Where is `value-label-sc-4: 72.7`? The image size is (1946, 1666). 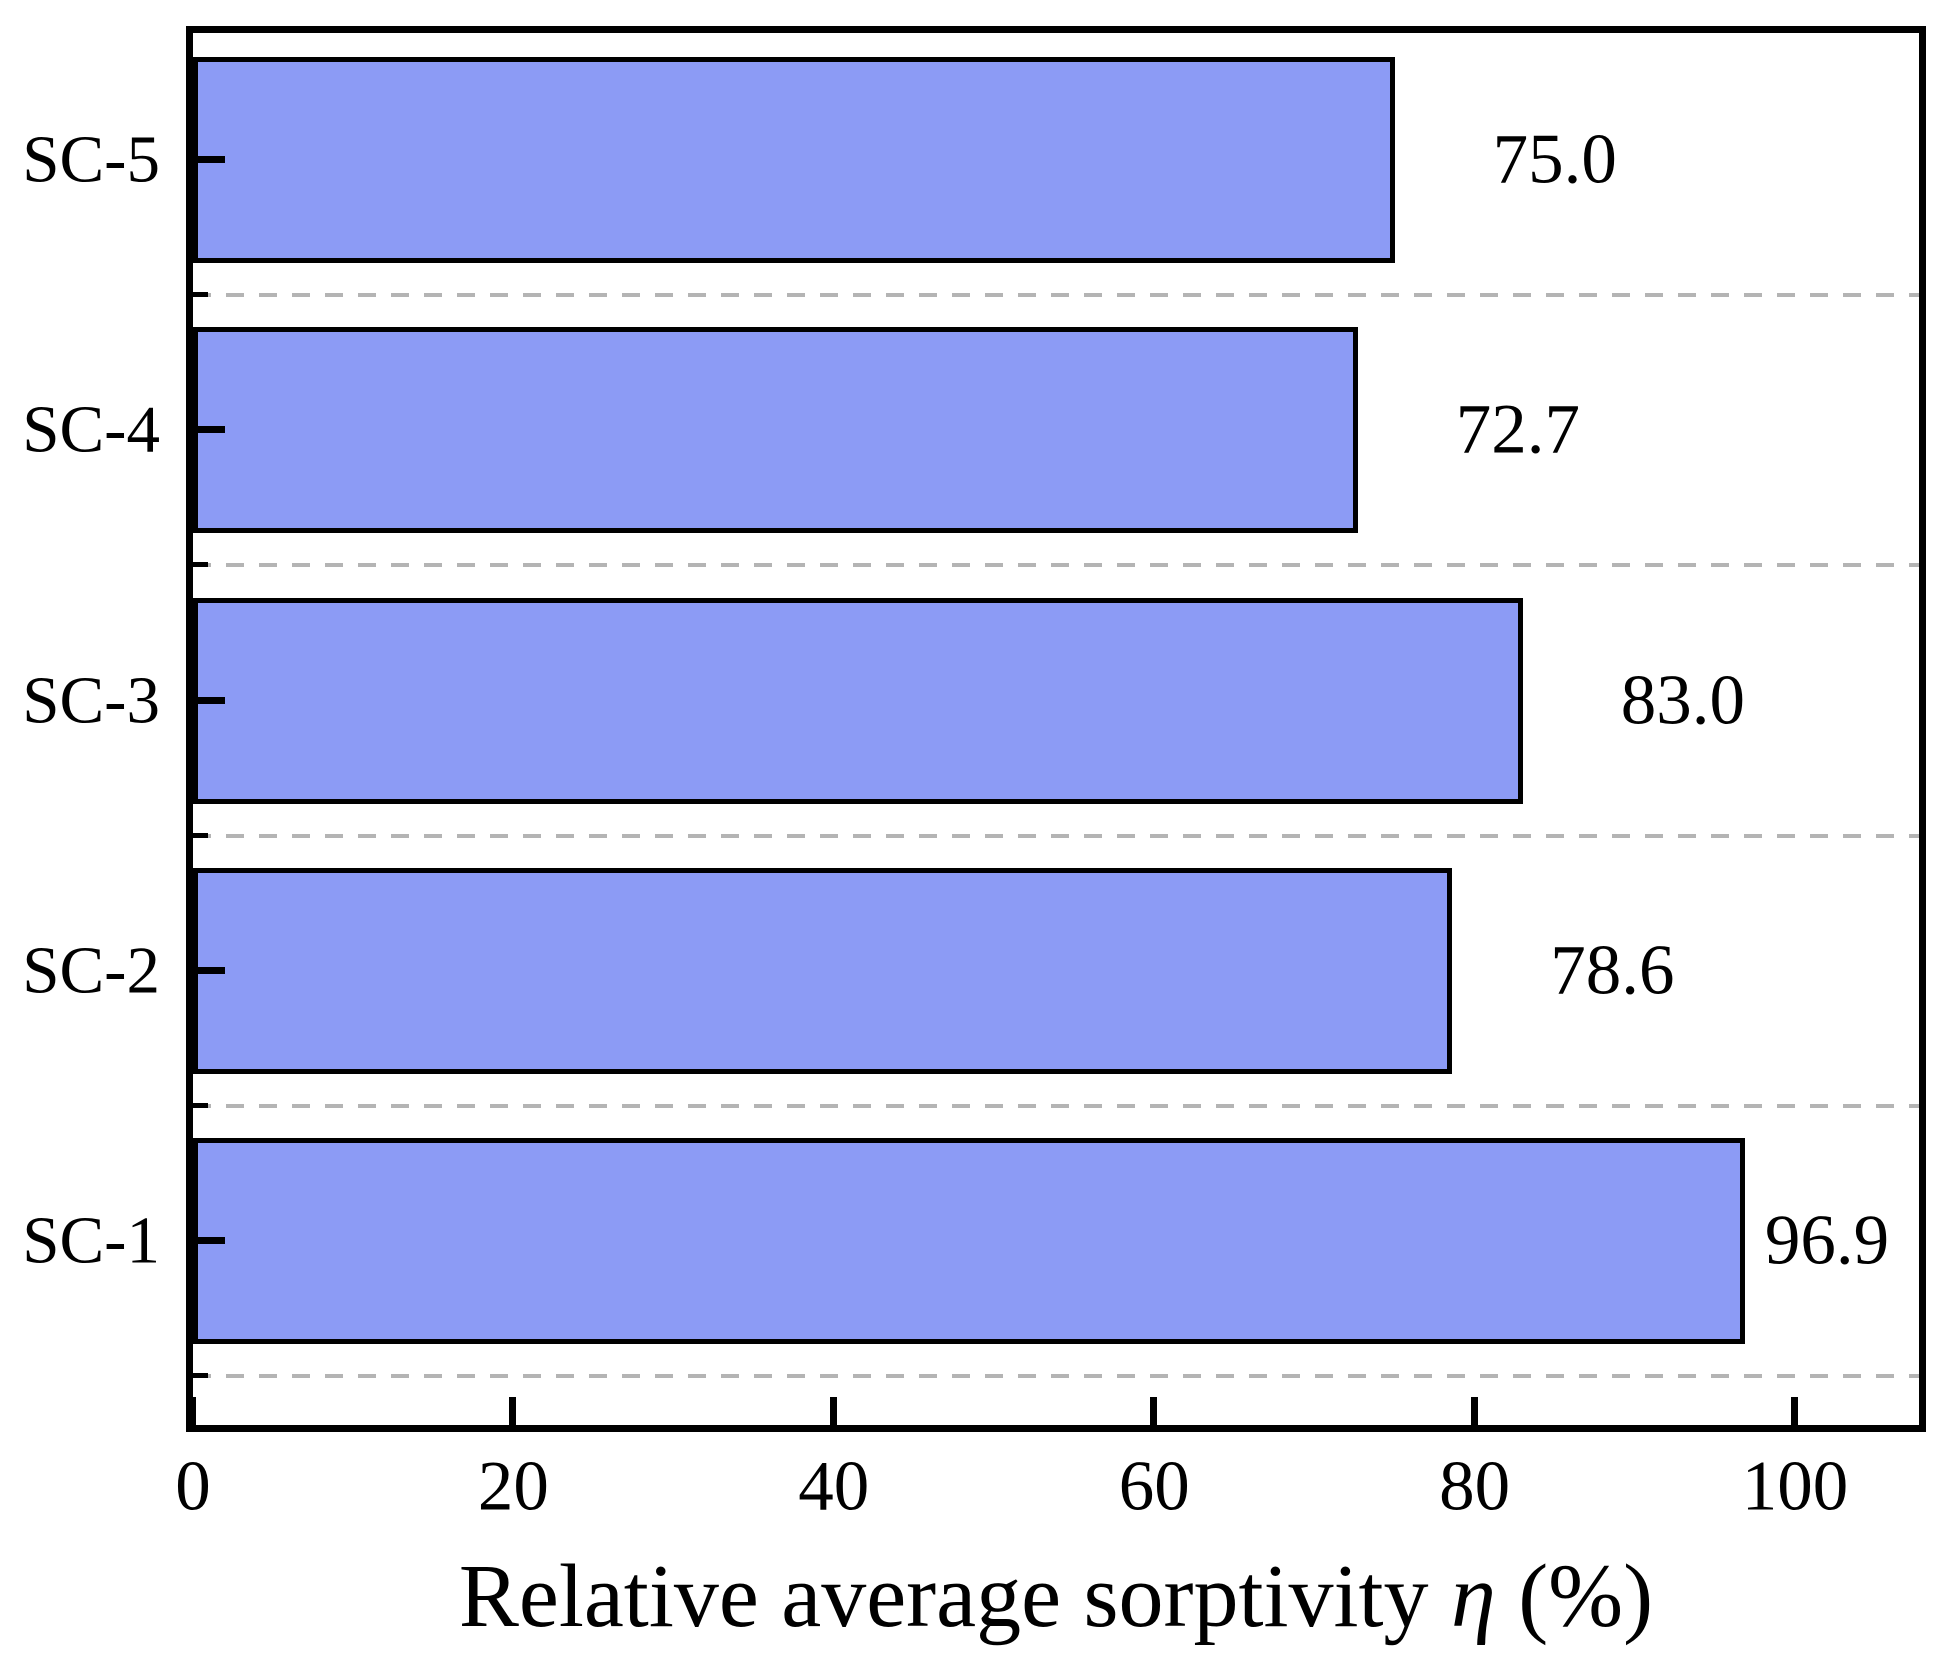 value-label-sc-4: 72.7 is located at coordinates (1517, 429).